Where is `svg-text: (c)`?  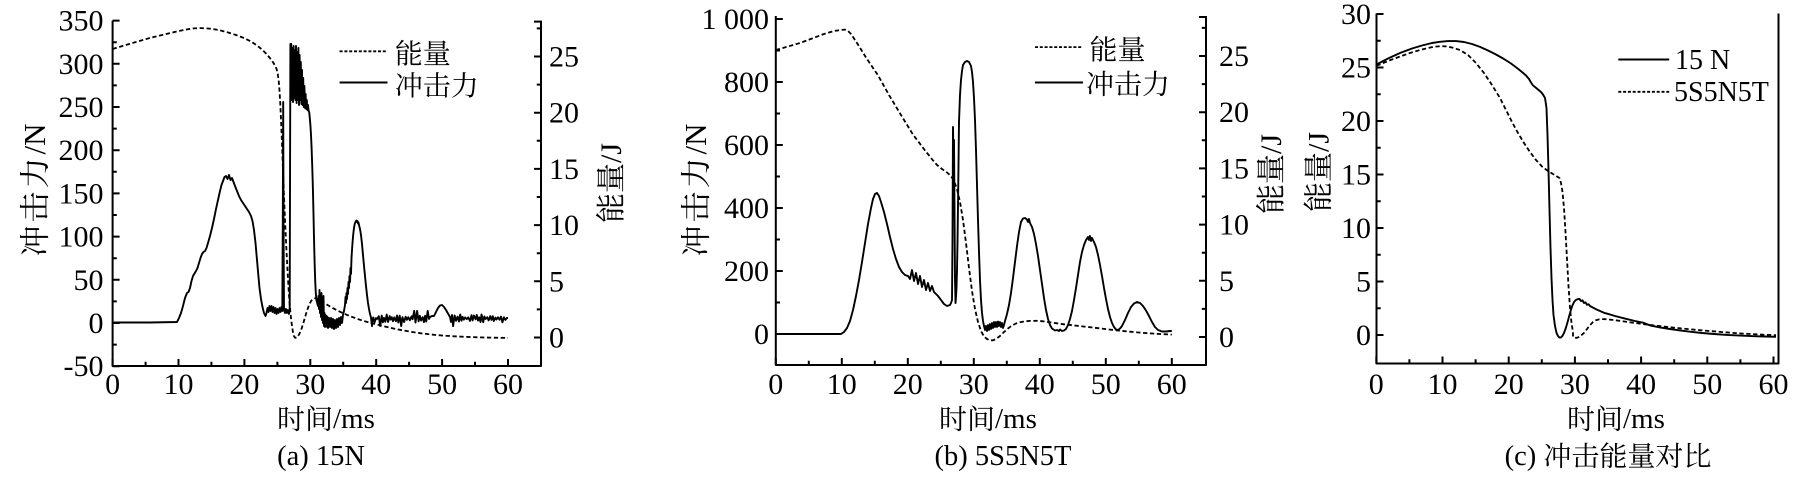
svg-text: (c) is located at coordinates (1521, 456).